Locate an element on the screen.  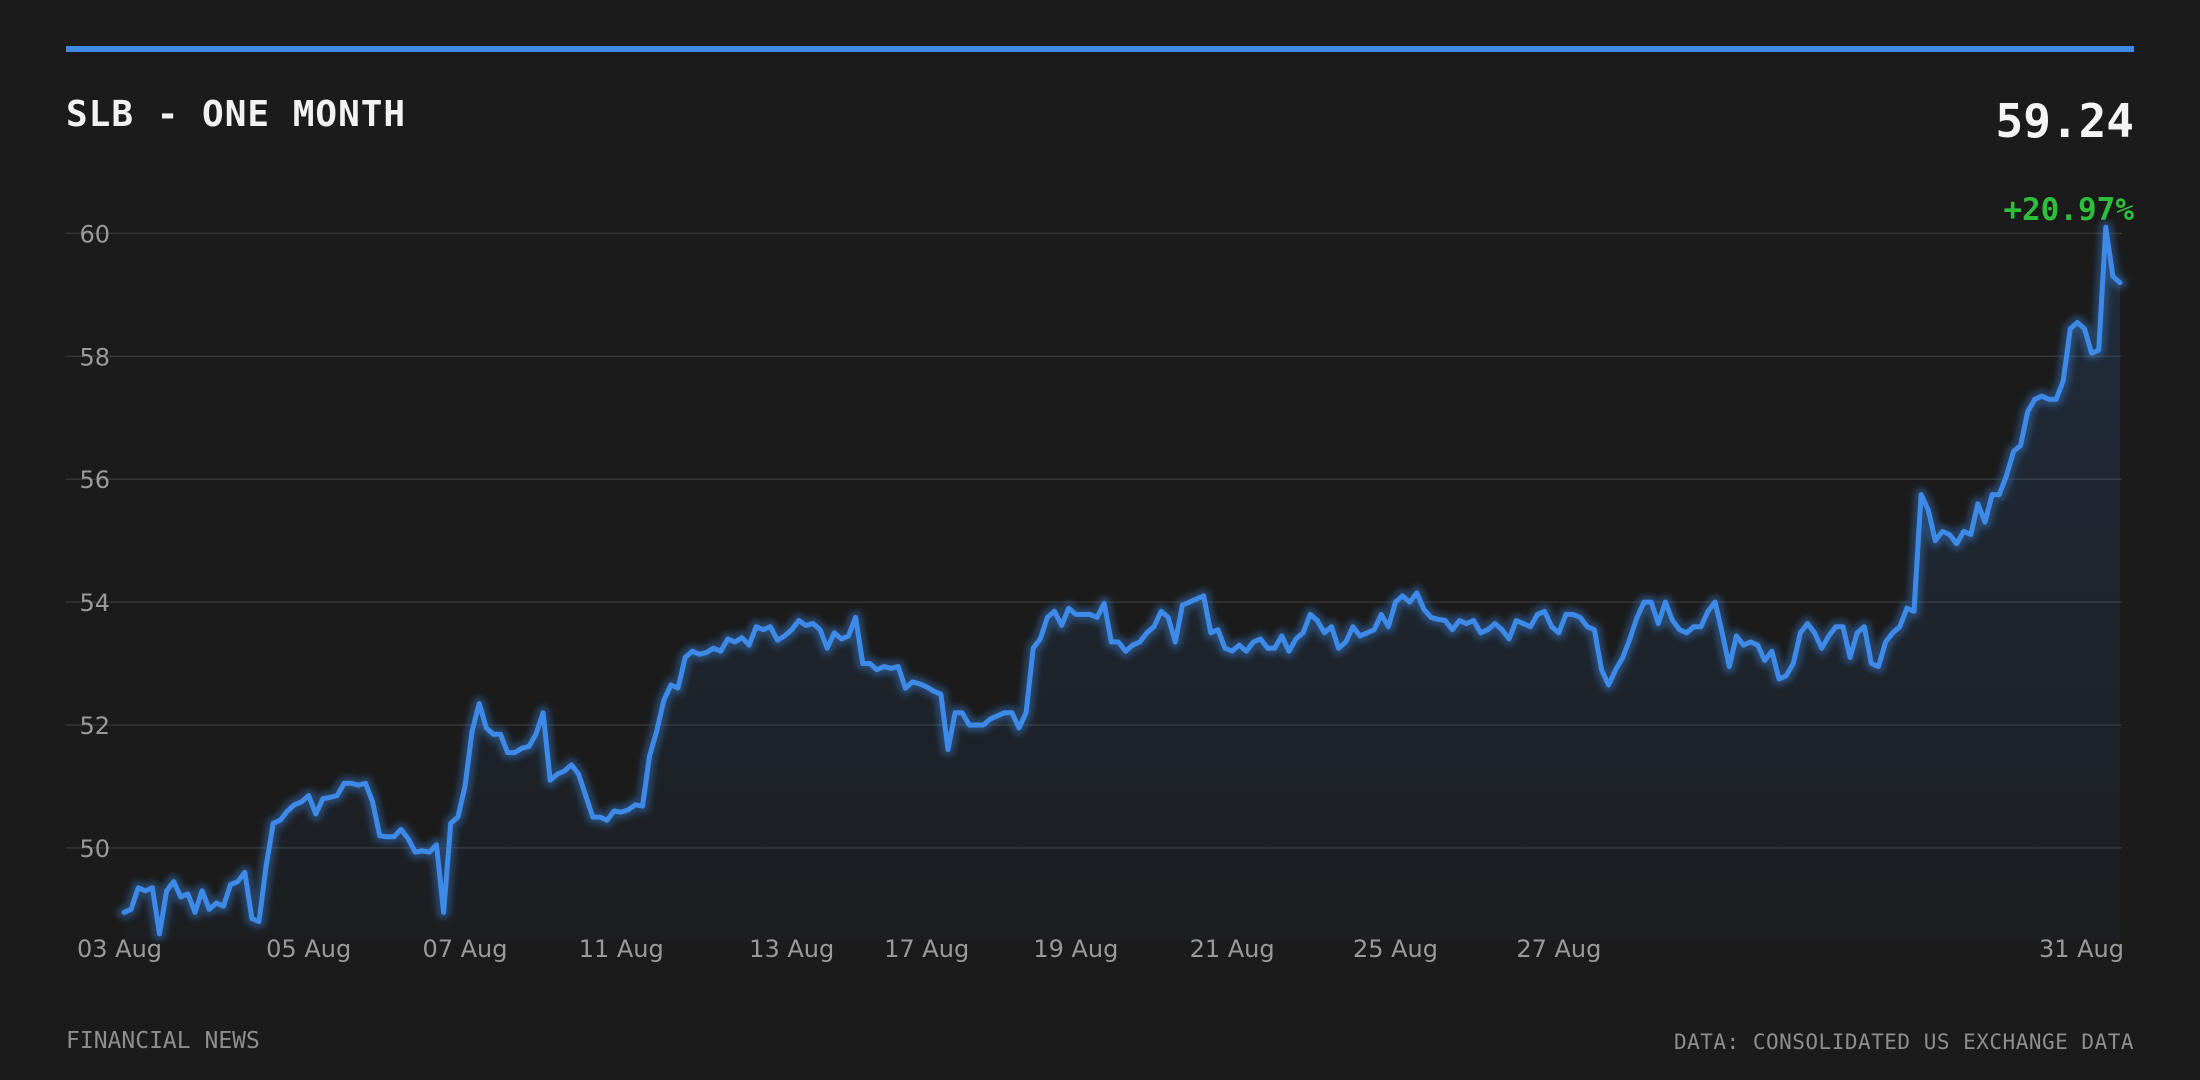
y-tick-label: 56 is located at coordinates (94, 480).